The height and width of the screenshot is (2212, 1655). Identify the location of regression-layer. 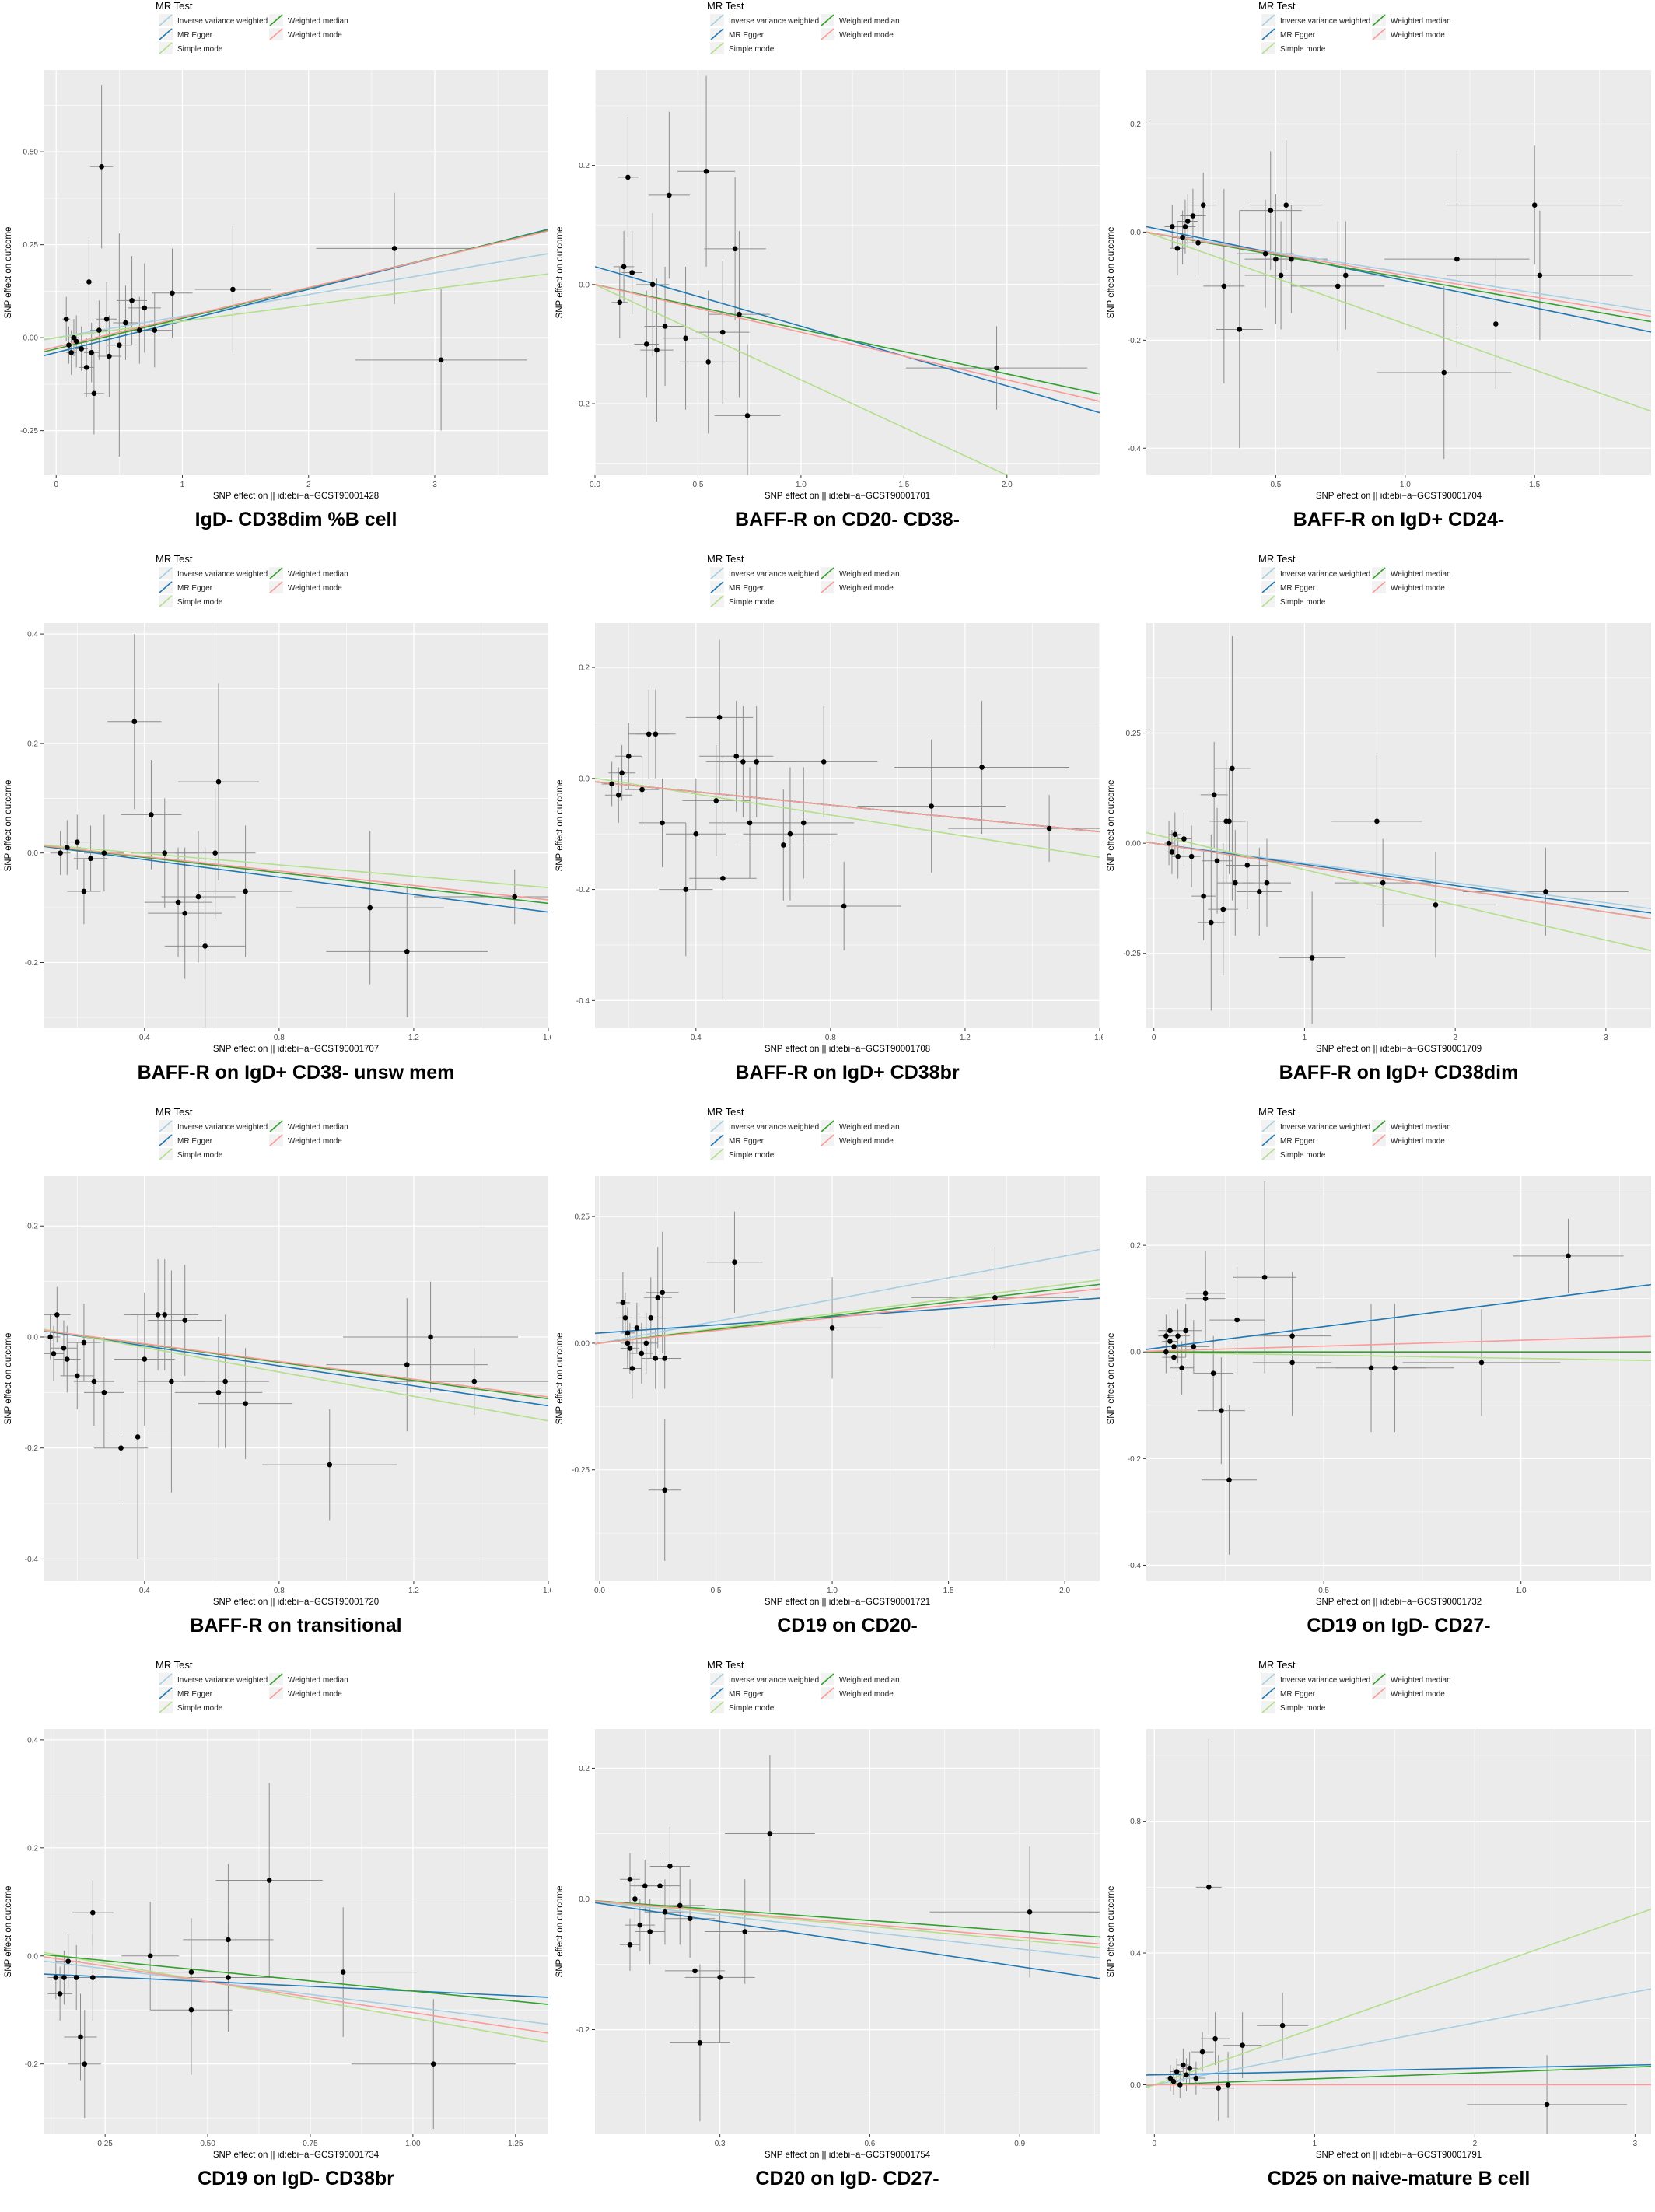
(847, 818).